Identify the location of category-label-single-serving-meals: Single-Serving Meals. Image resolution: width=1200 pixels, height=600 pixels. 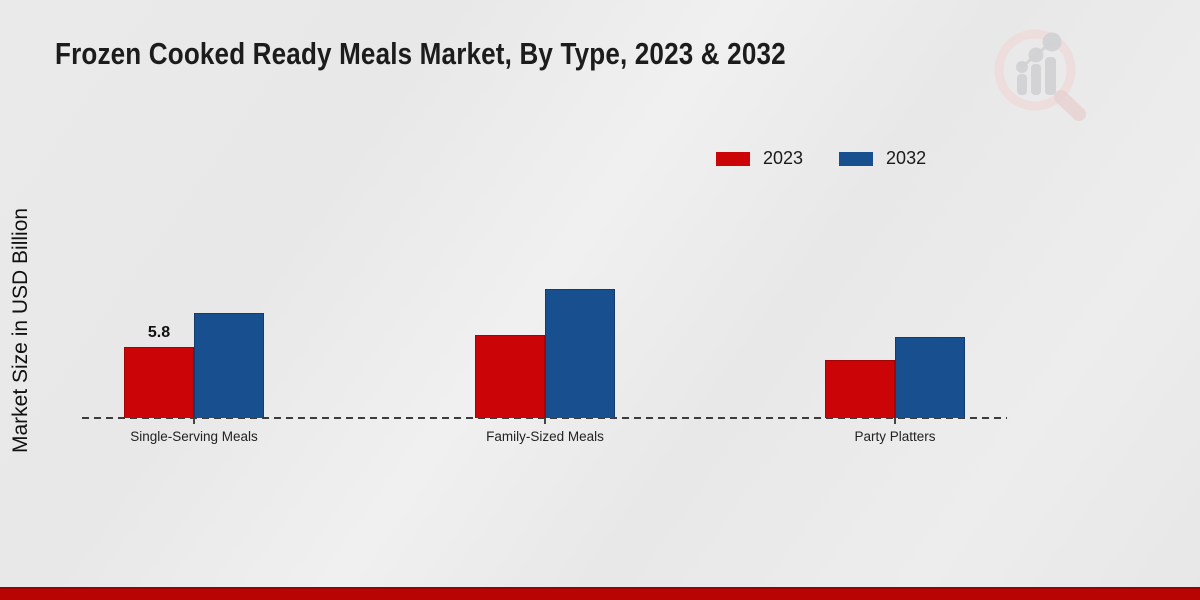
(194, 436).